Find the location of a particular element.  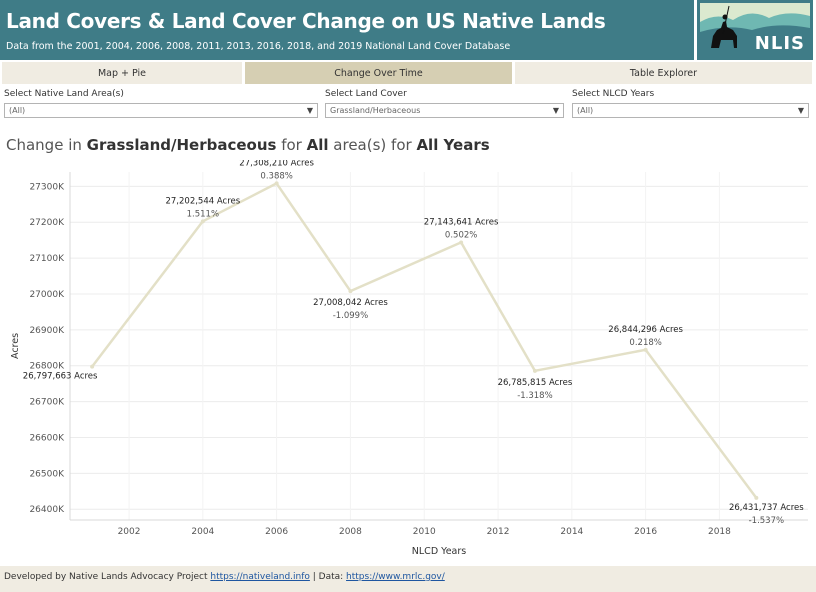

tab-table-explorer: Table Explorer is located at coordinates (663, 73).